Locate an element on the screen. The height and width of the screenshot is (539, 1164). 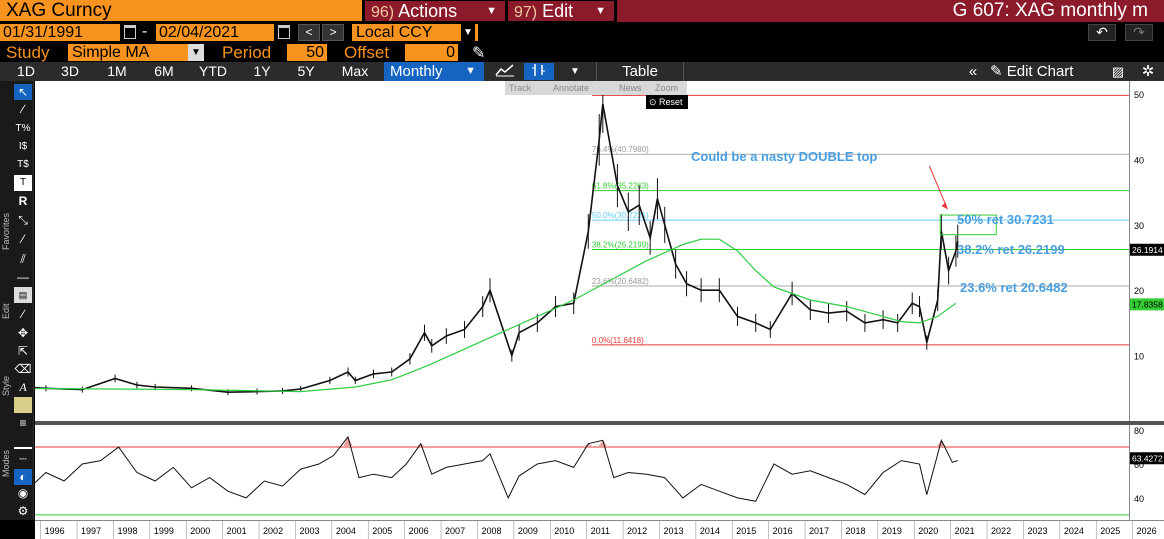
x-tick-label: 2002 is located at coordinates (273, 531).